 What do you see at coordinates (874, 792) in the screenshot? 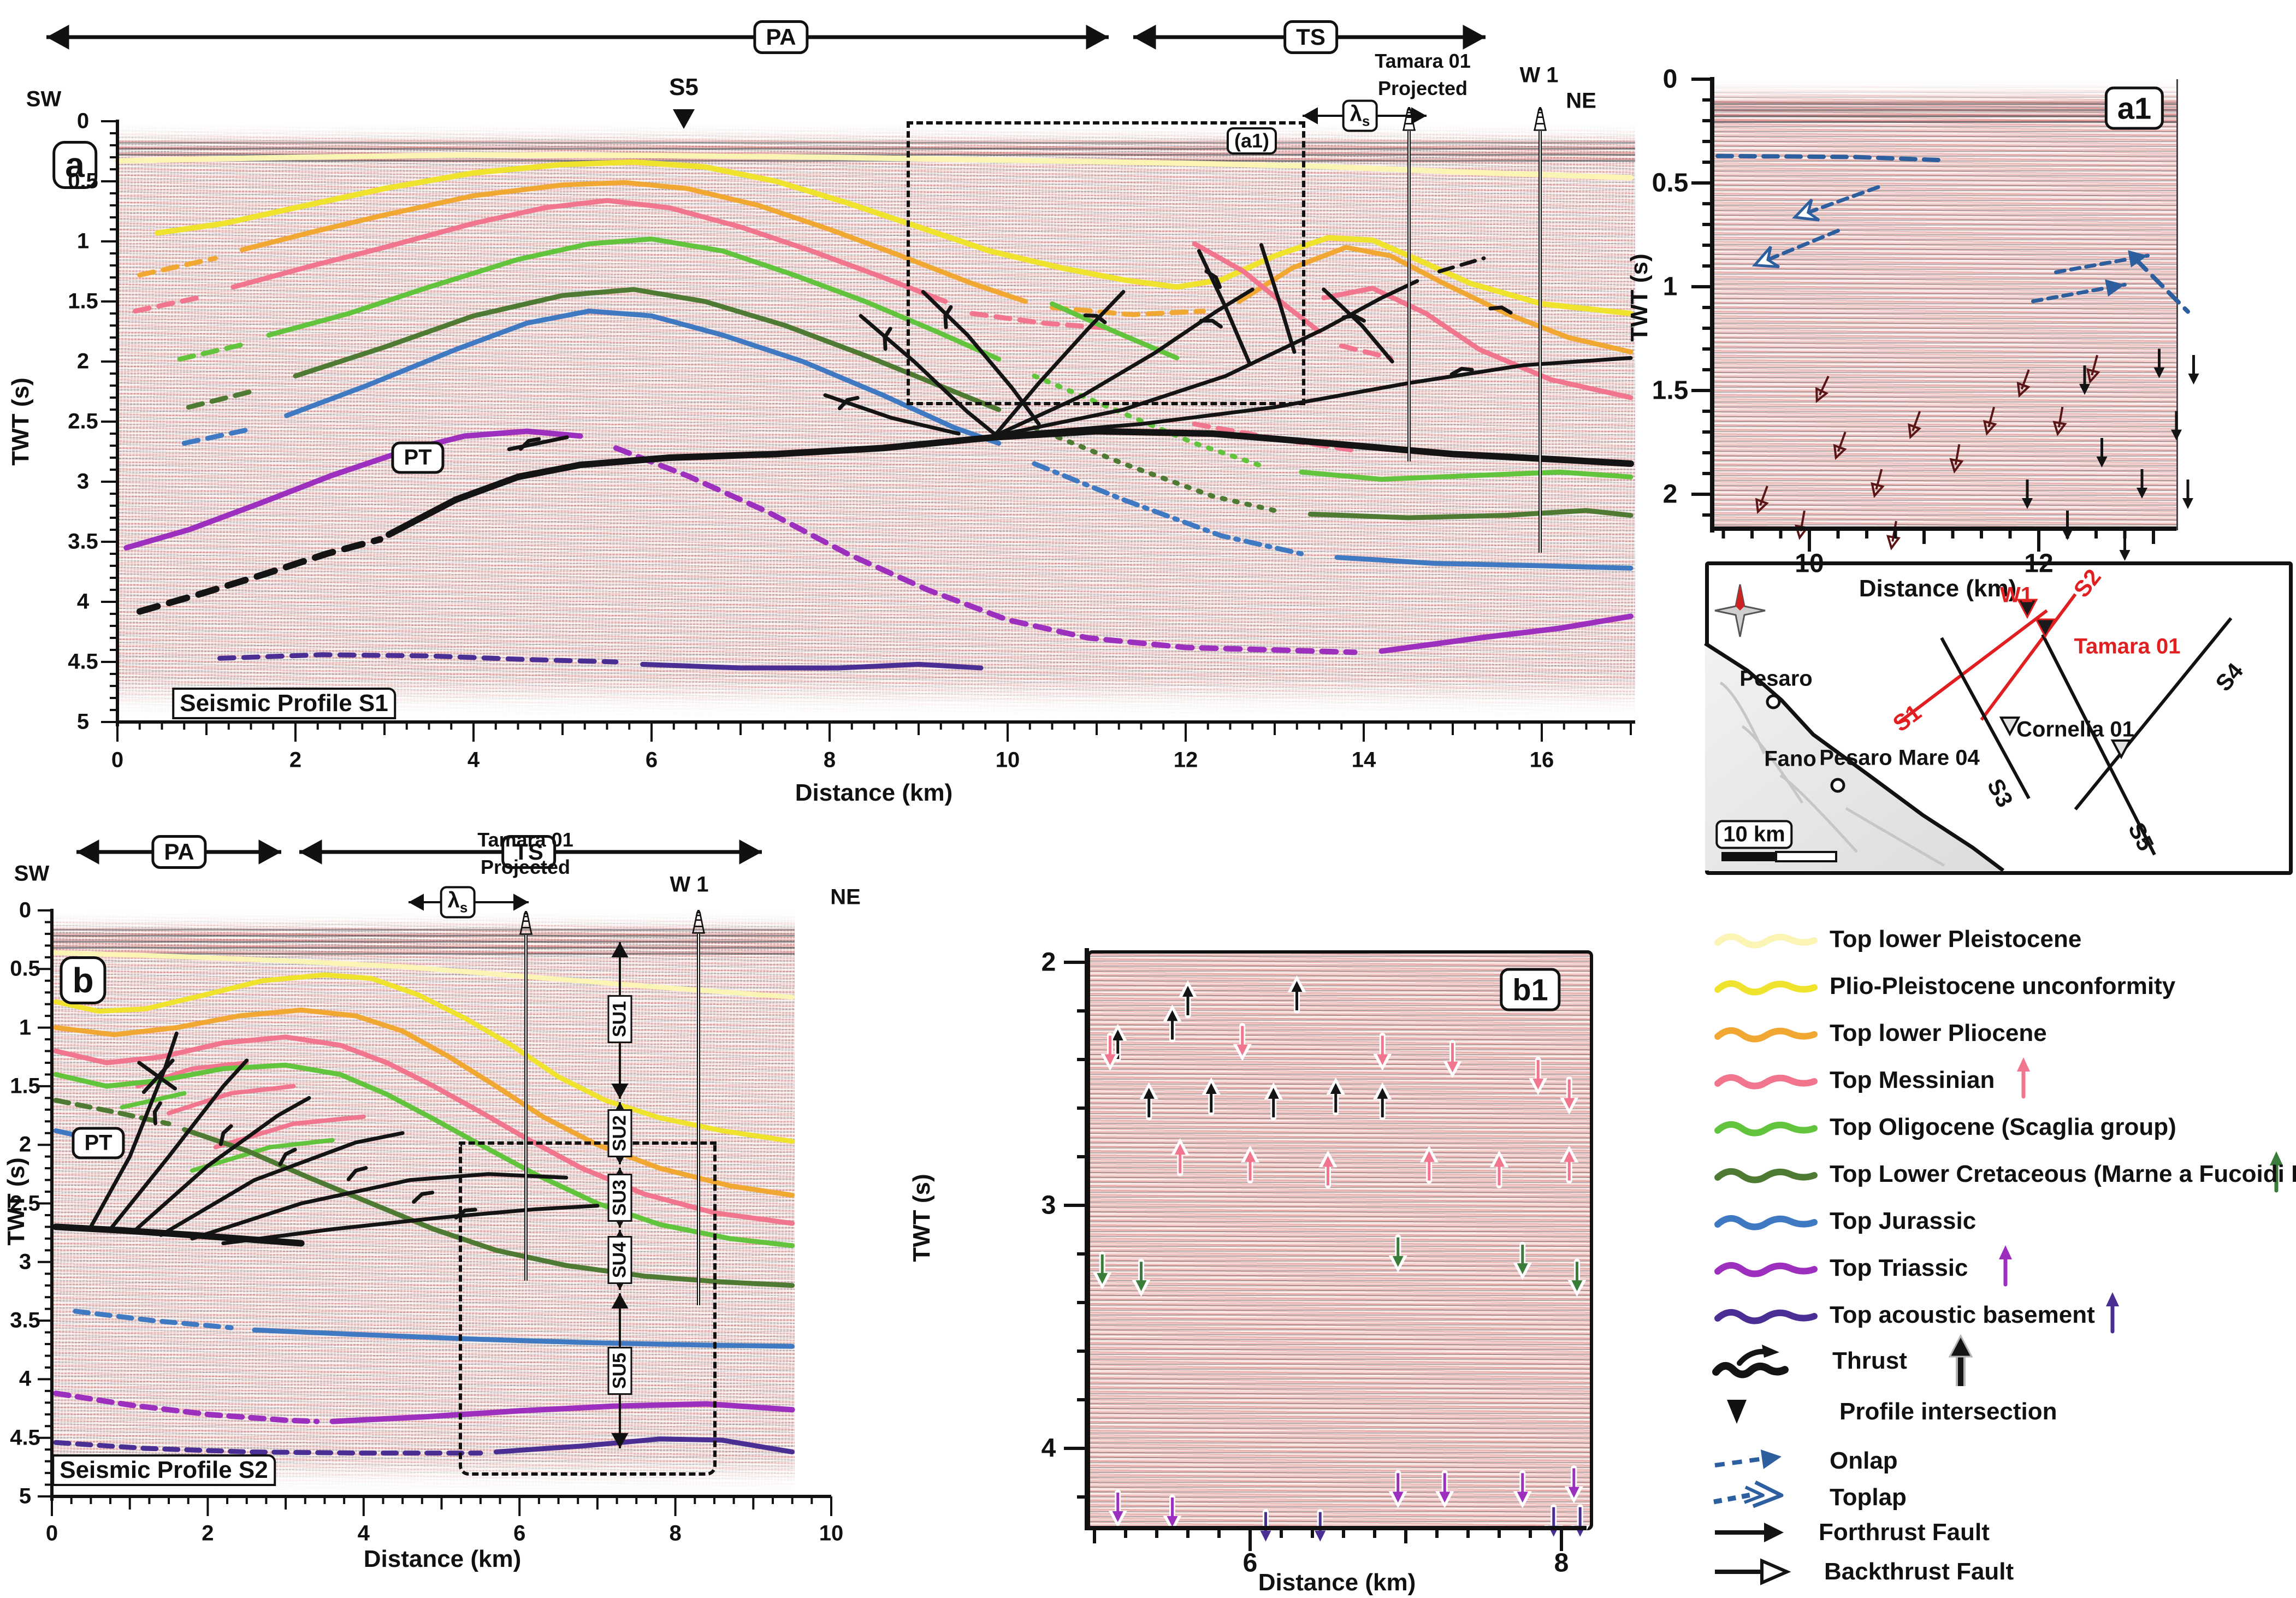
I see `x-axis-title-a: Distance (km)` at bounding box center [874, 792].